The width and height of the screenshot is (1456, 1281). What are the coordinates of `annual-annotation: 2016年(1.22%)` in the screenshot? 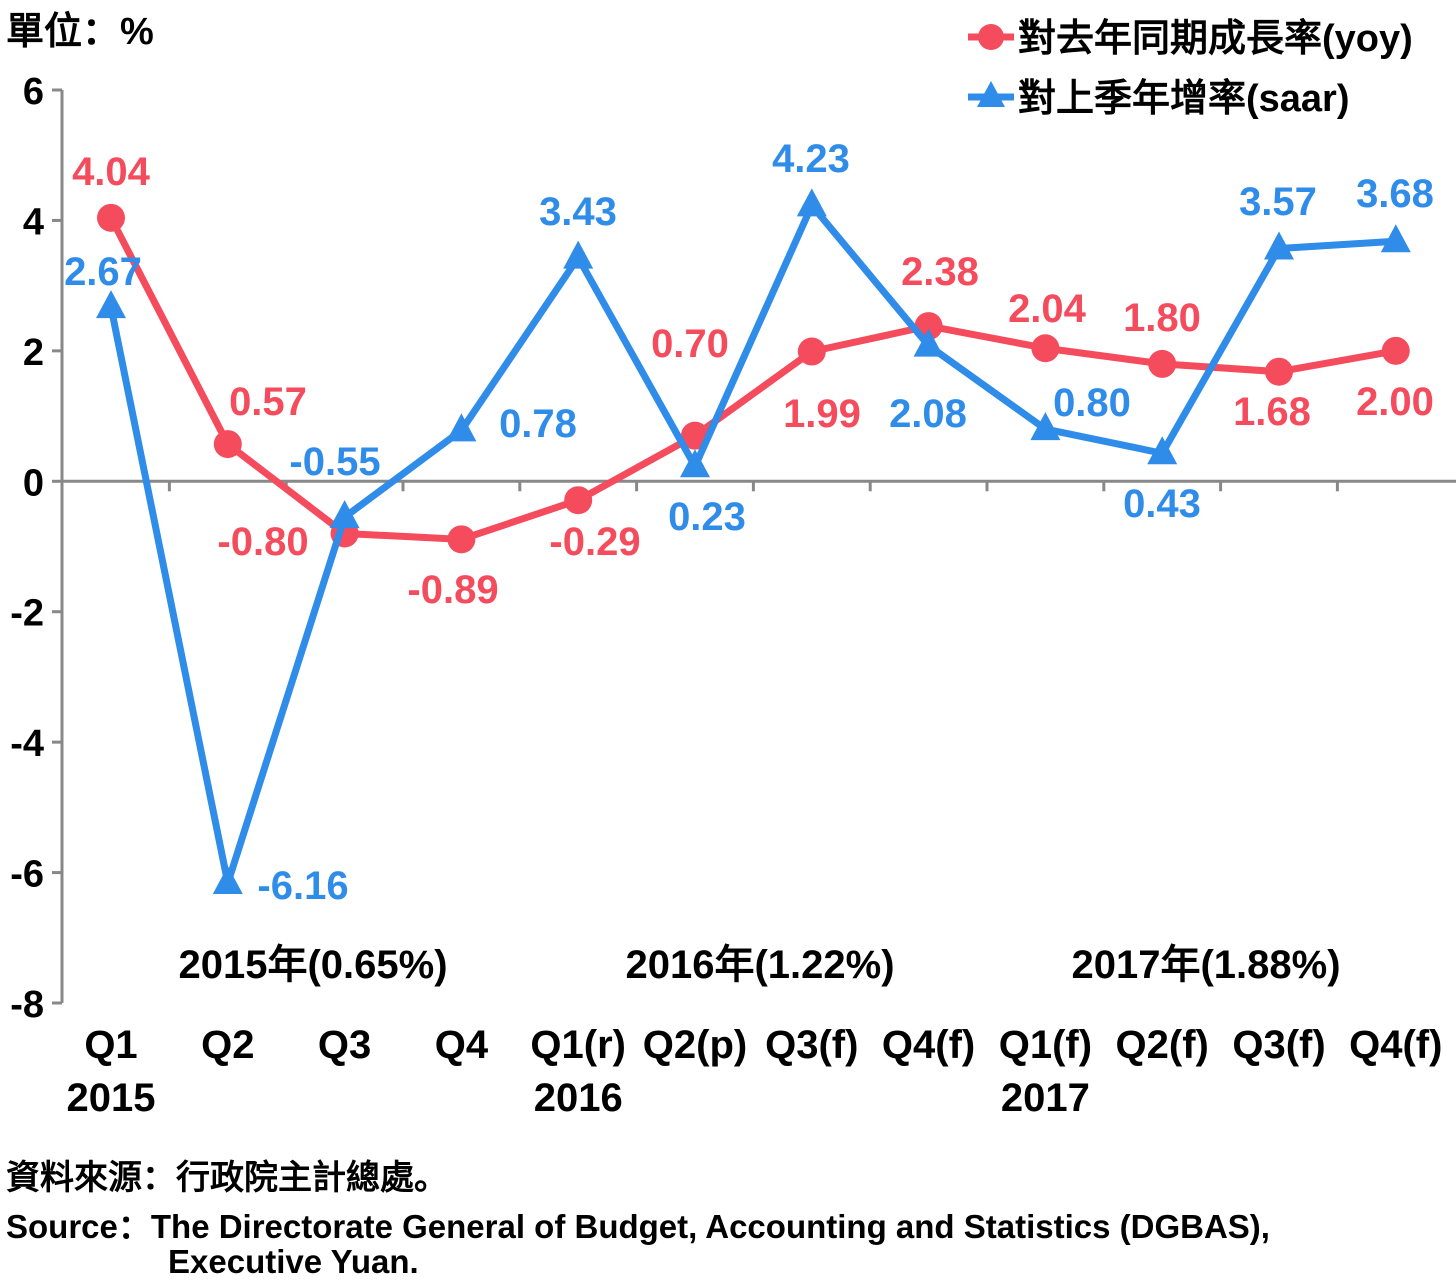 It's located at (759, 965).